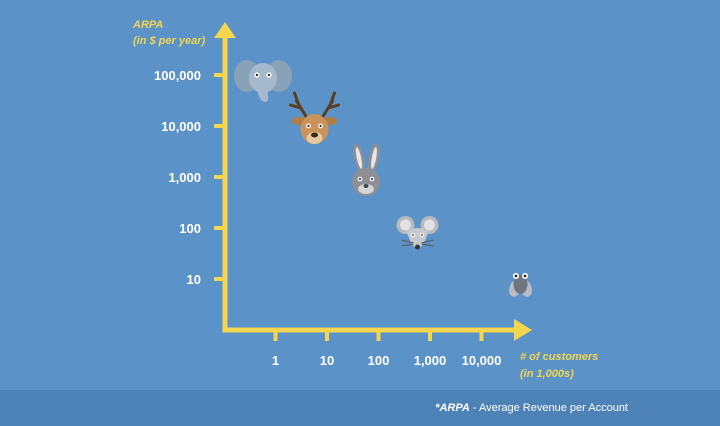 This screenshot has height=426, width=720. Describe the element at coordinates (169, 41) in the screenshot. I see `y-axis-title-line2: (in $ per year)` at that location.